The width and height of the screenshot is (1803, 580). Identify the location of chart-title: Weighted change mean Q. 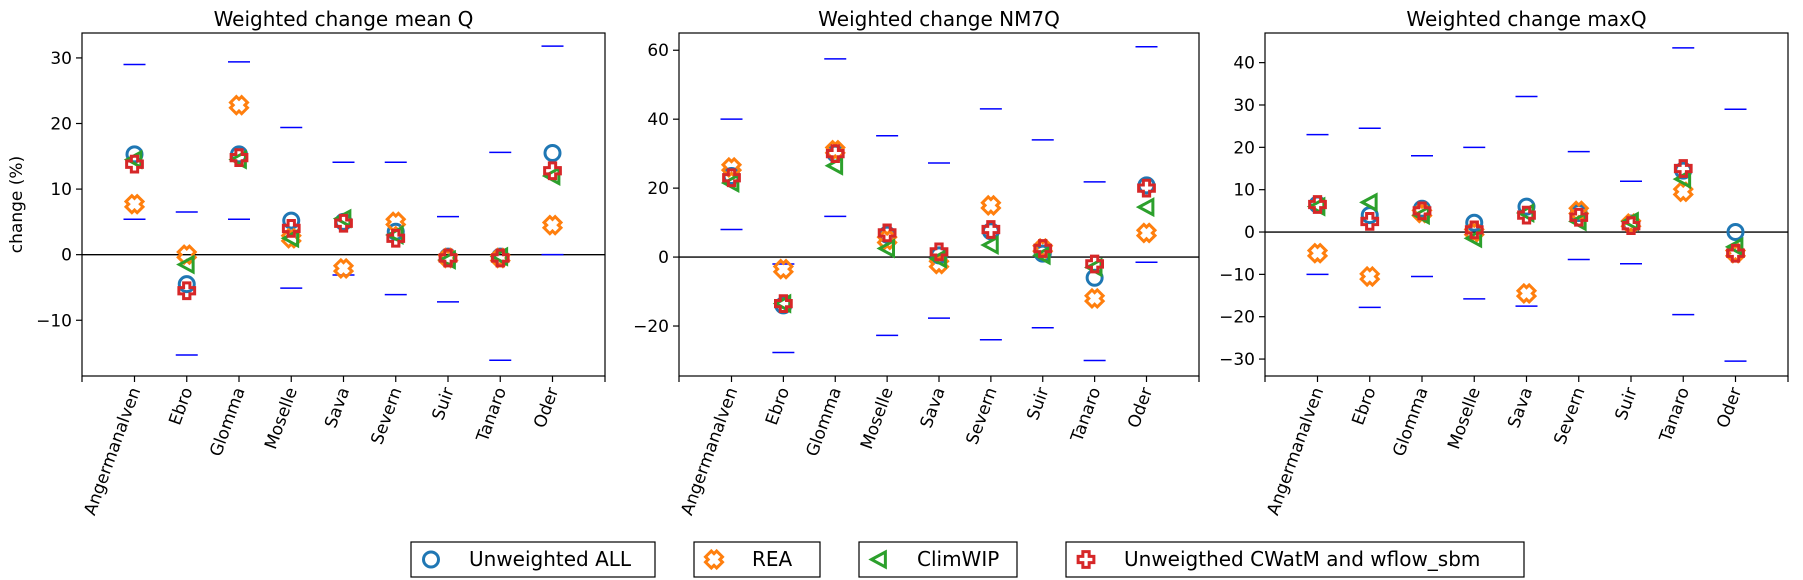
(344, 19).